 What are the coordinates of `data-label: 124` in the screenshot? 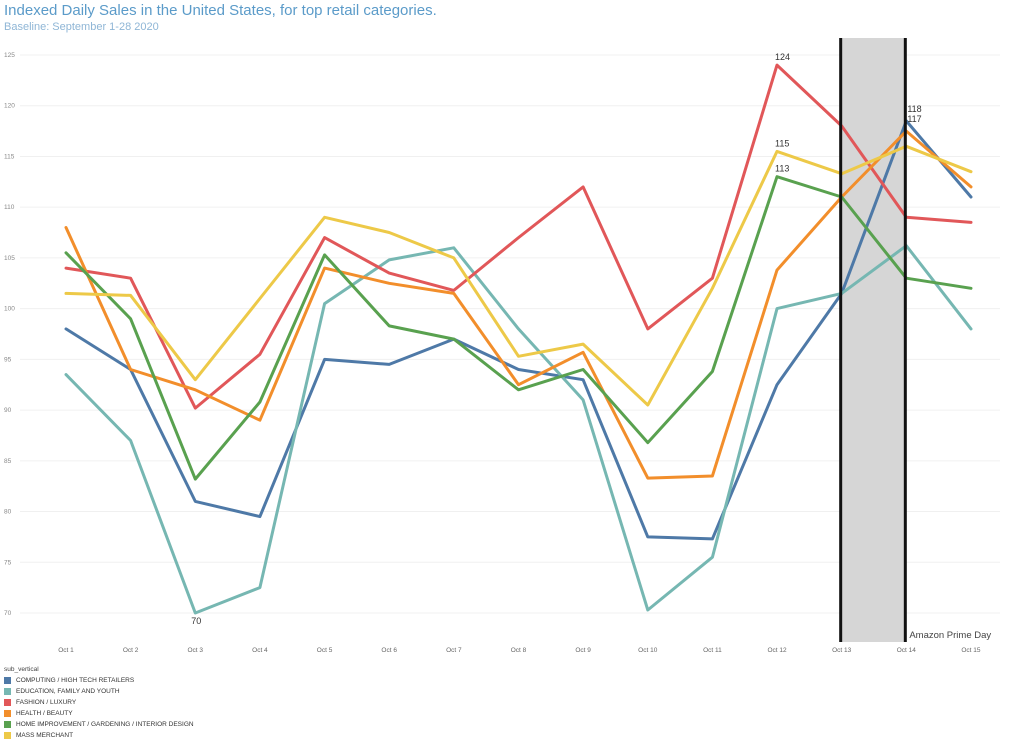 It's located at (782, 57).